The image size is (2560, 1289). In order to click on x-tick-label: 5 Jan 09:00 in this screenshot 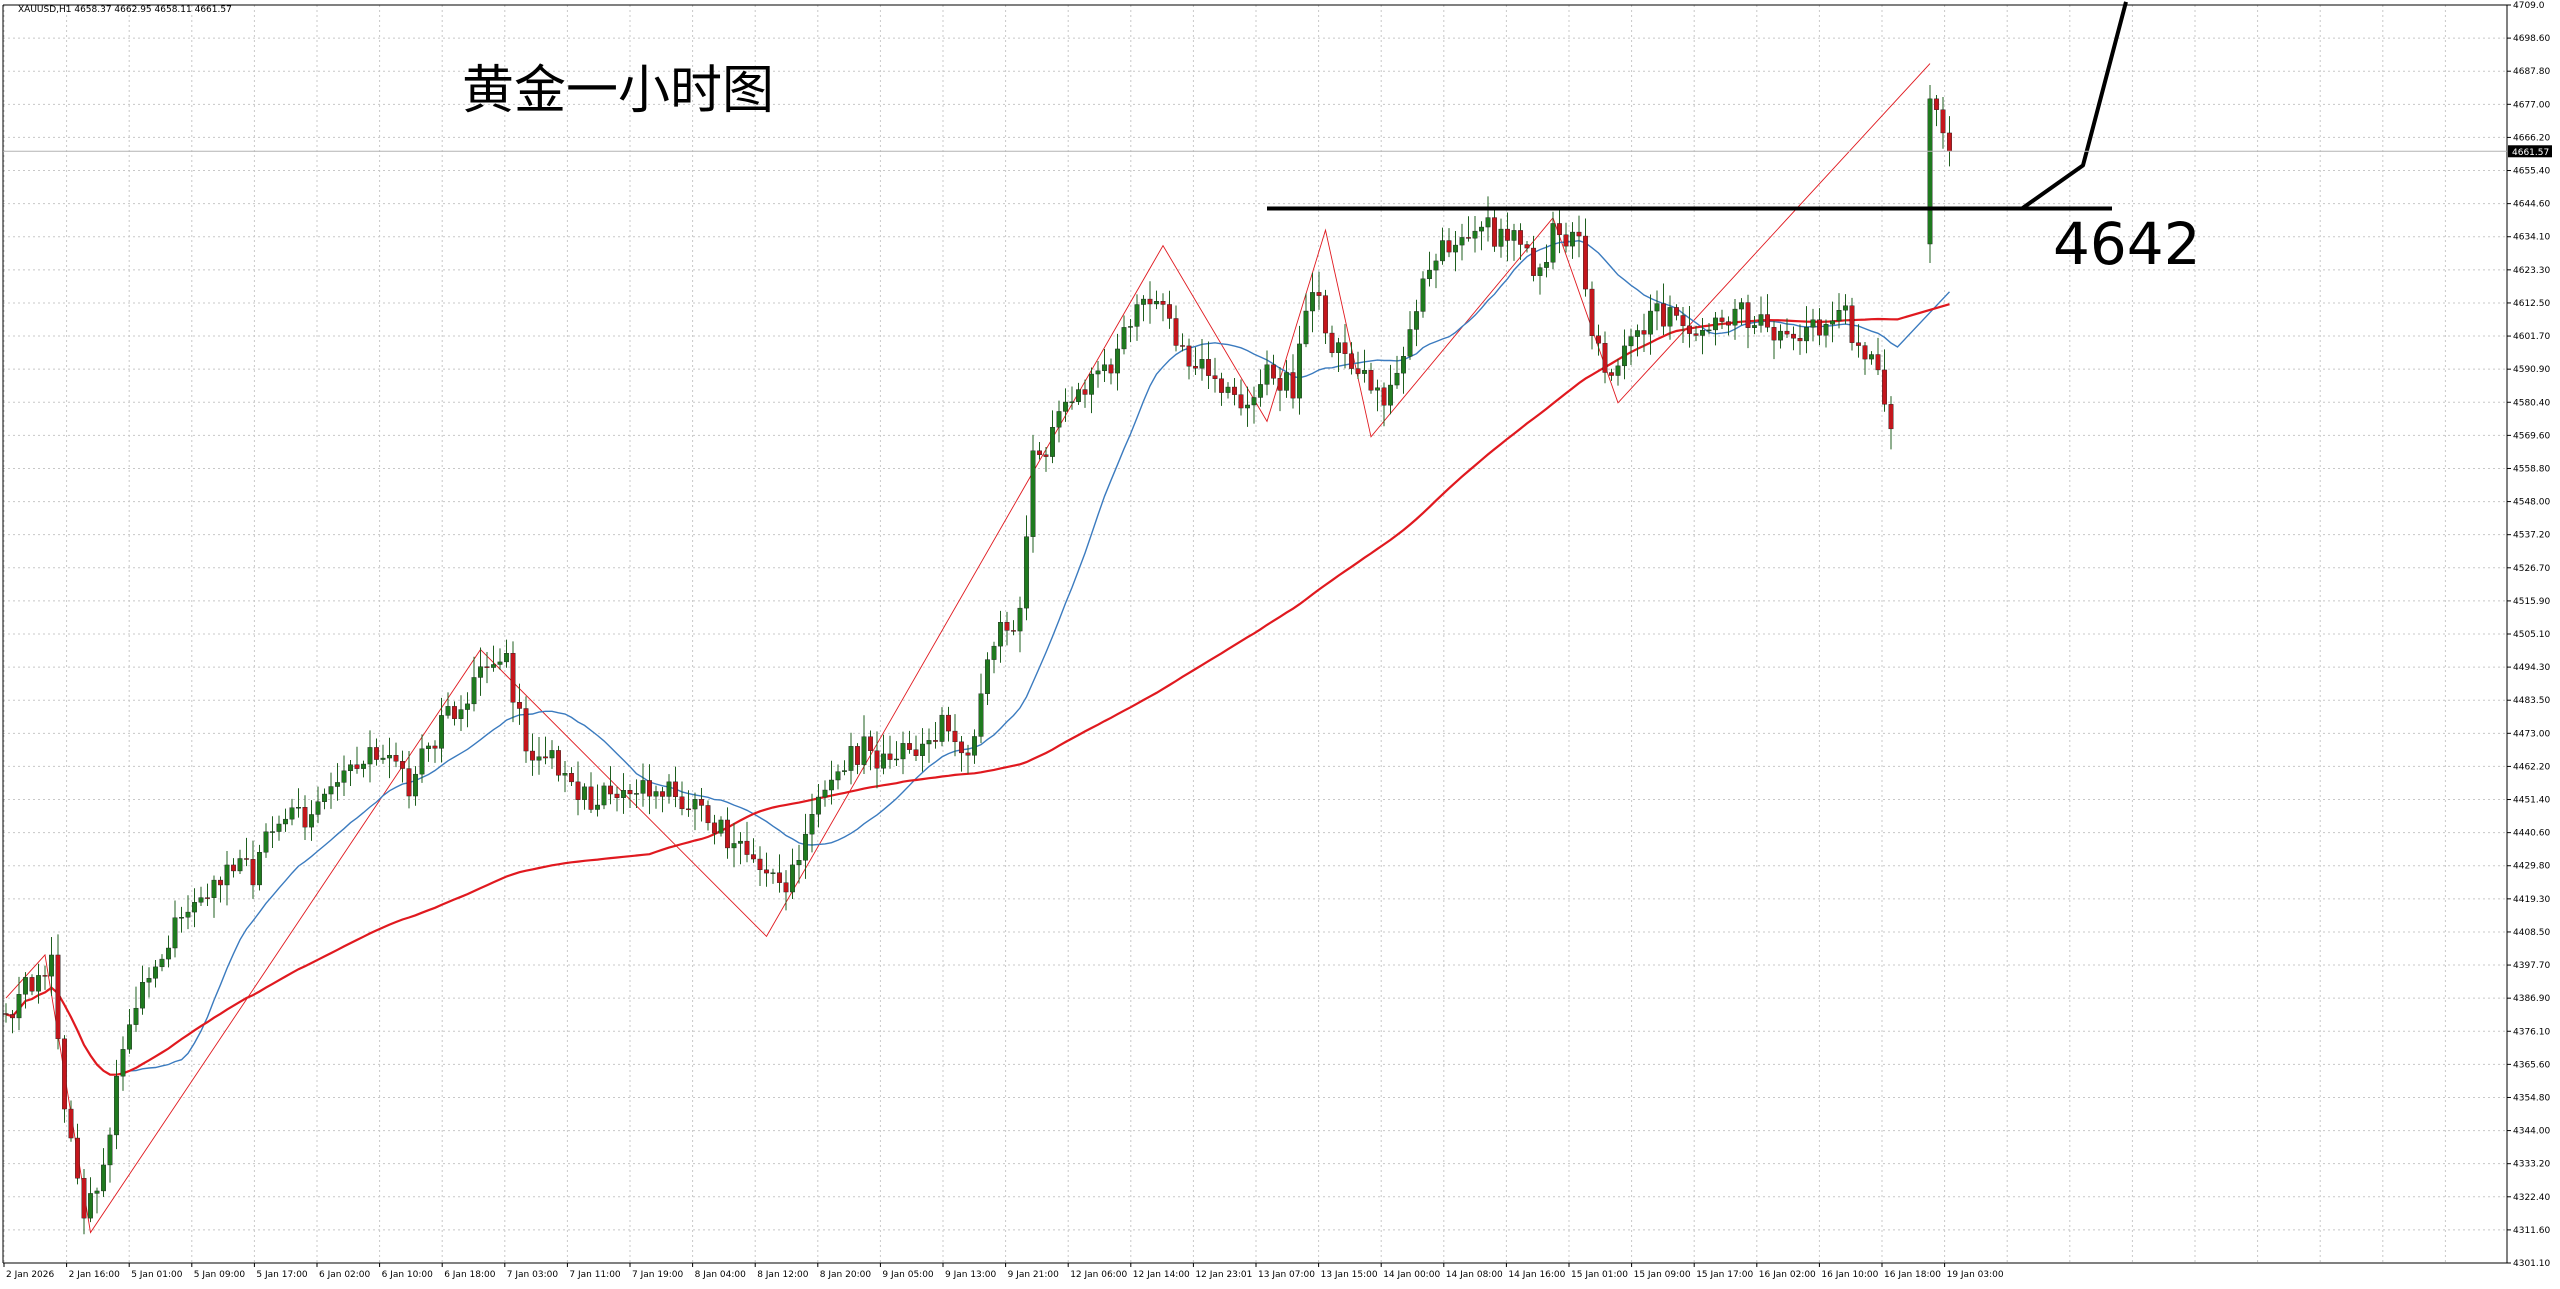, I will do `click(220, 1275)`.